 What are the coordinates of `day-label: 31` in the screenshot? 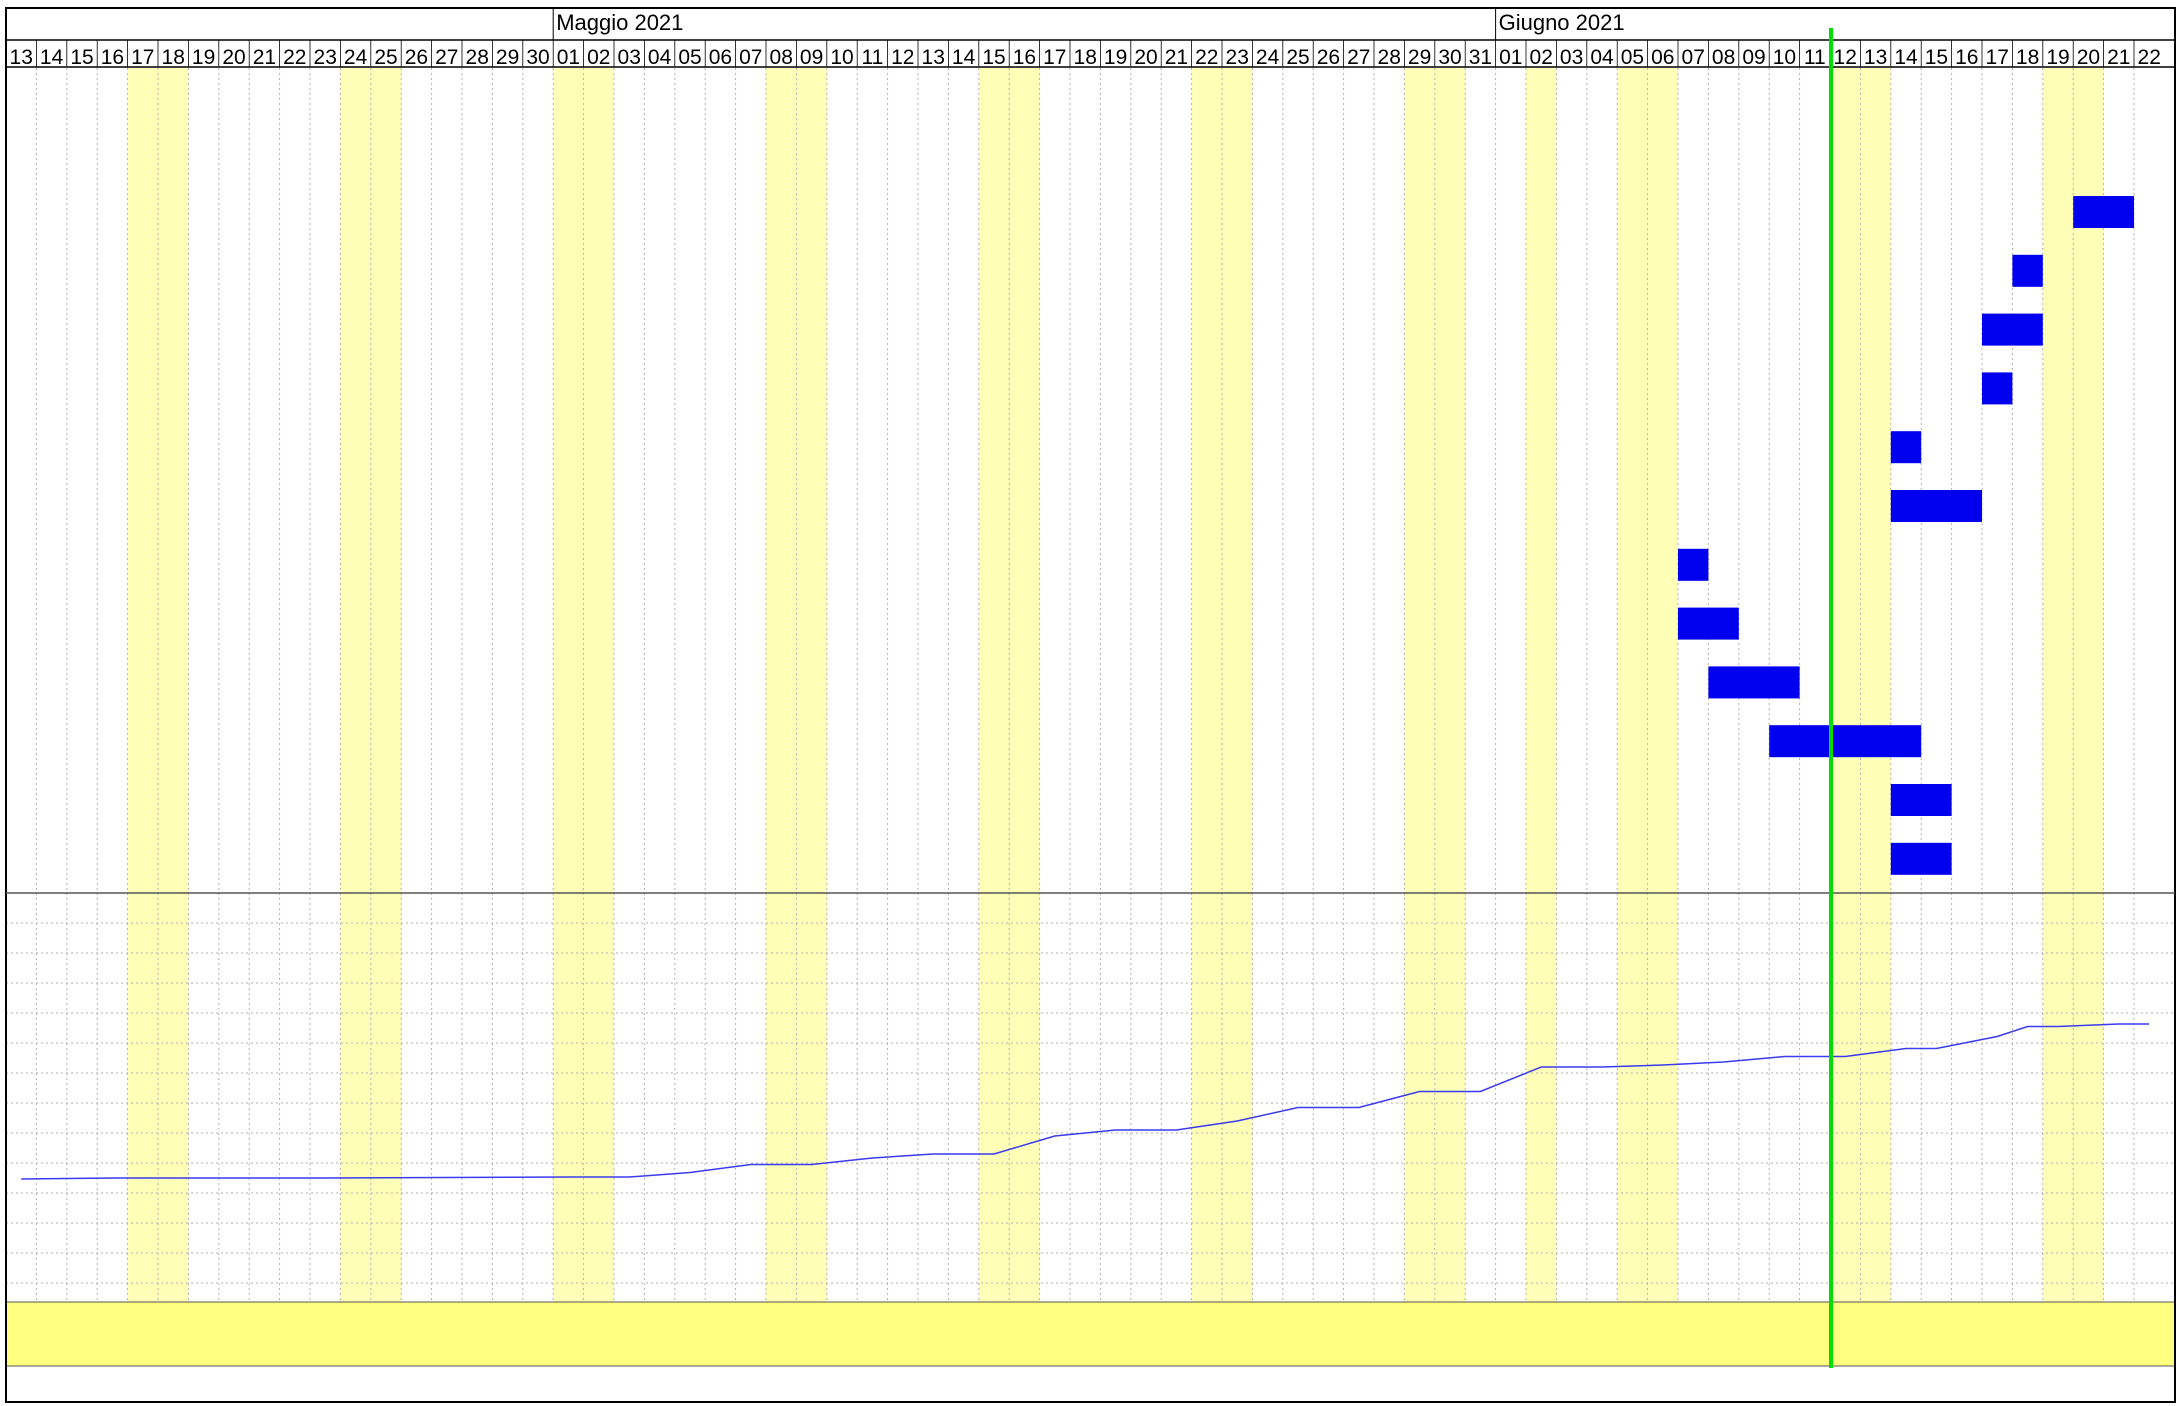 It's located at (1480, 57).